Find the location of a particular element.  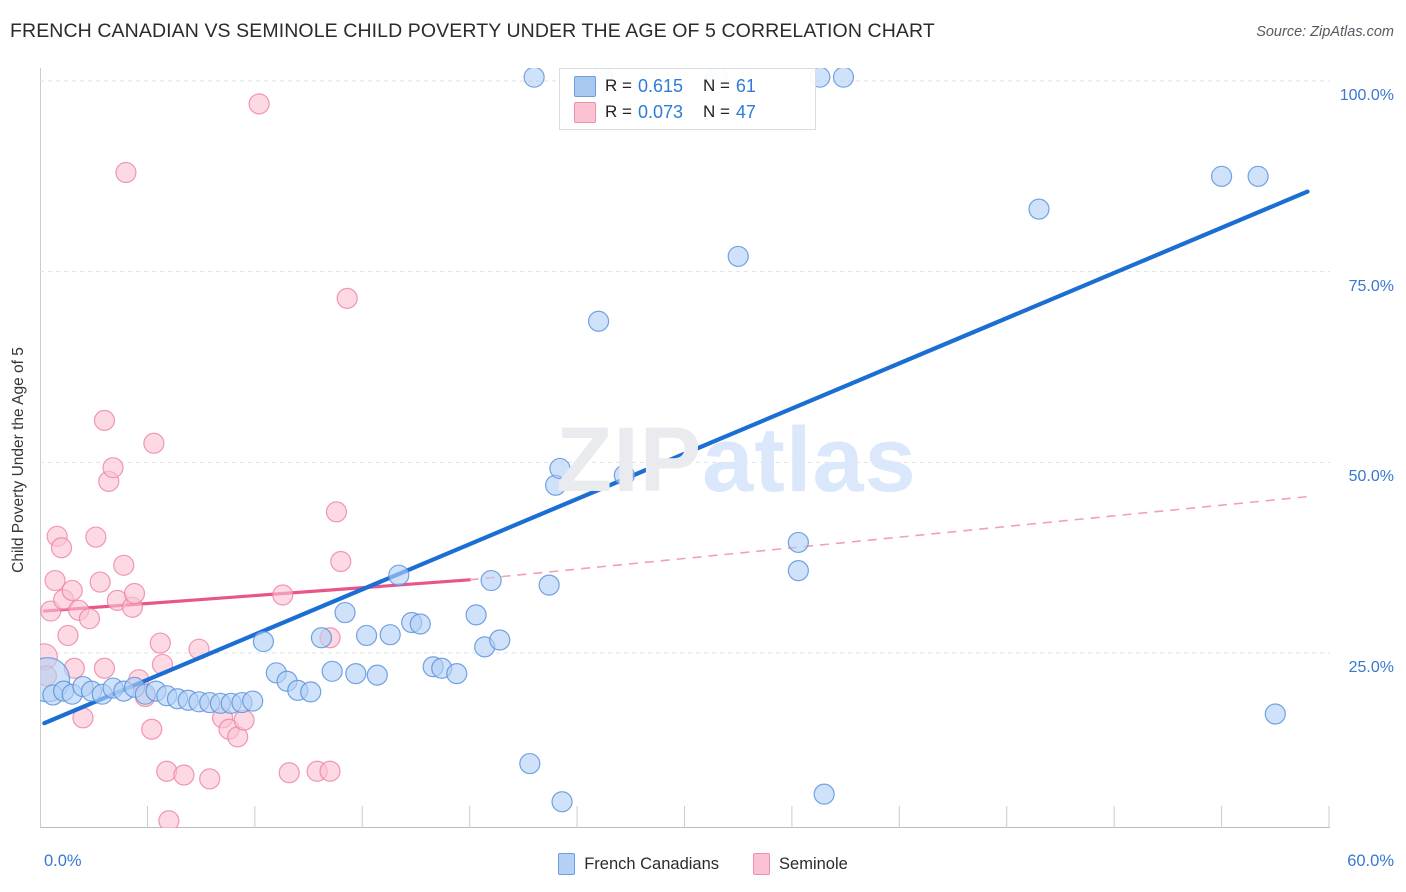

r-value-pink: 0.073 is located at coordinates (660, 111).